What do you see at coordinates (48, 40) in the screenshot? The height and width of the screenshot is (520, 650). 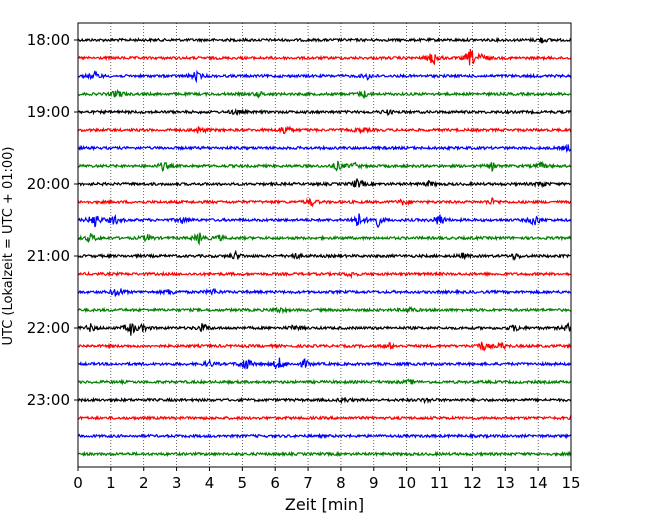 I see `y-tick-label: 18:00` at bounding box center [48, 40].